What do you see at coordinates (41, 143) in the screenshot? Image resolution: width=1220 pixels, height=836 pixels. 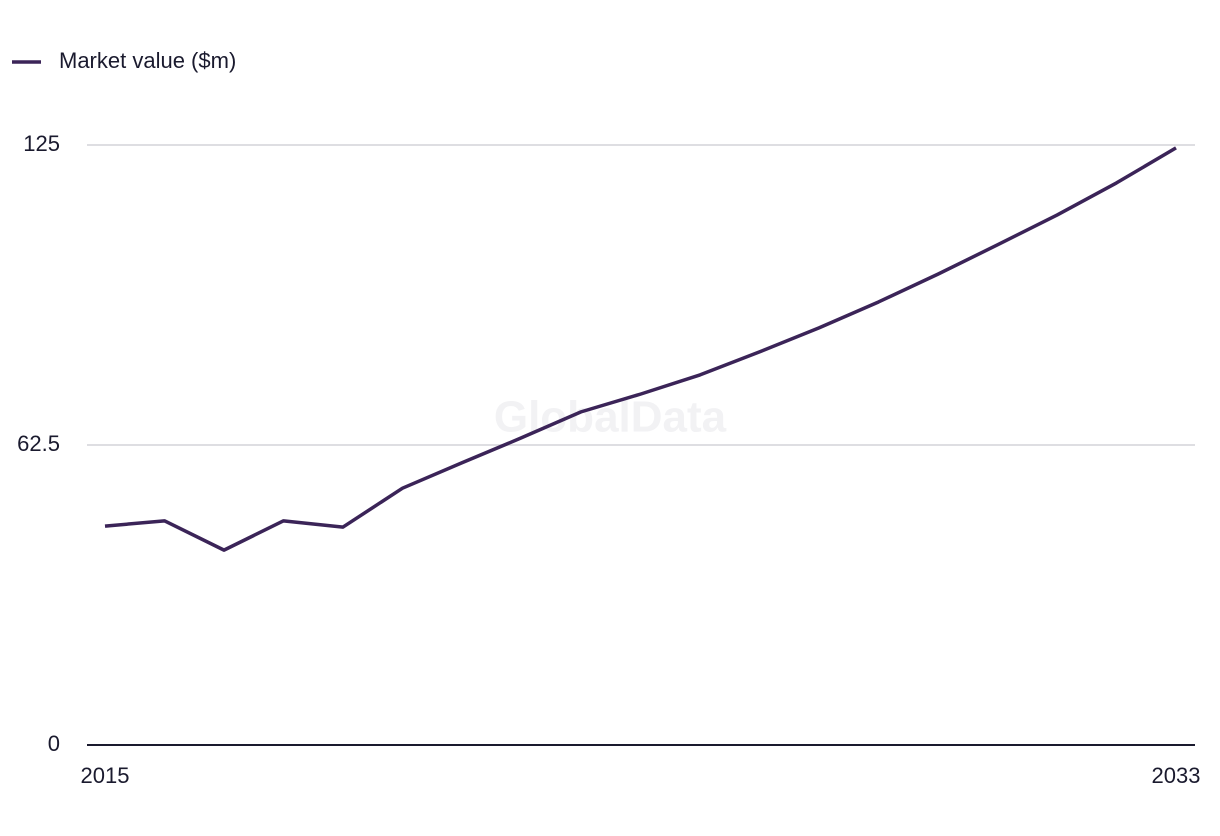 I see `y-tick-label: 125` at bounding box center [41, 143].